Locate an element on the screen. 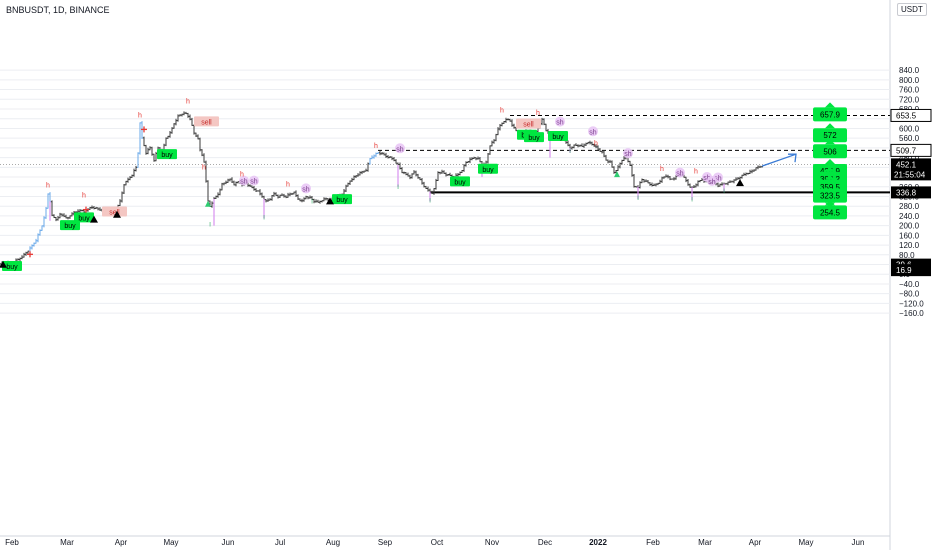 Image resolution: width=932 pixels, height=550 pixels. x-tick-label: Feb is located at coordinates (12, 542).